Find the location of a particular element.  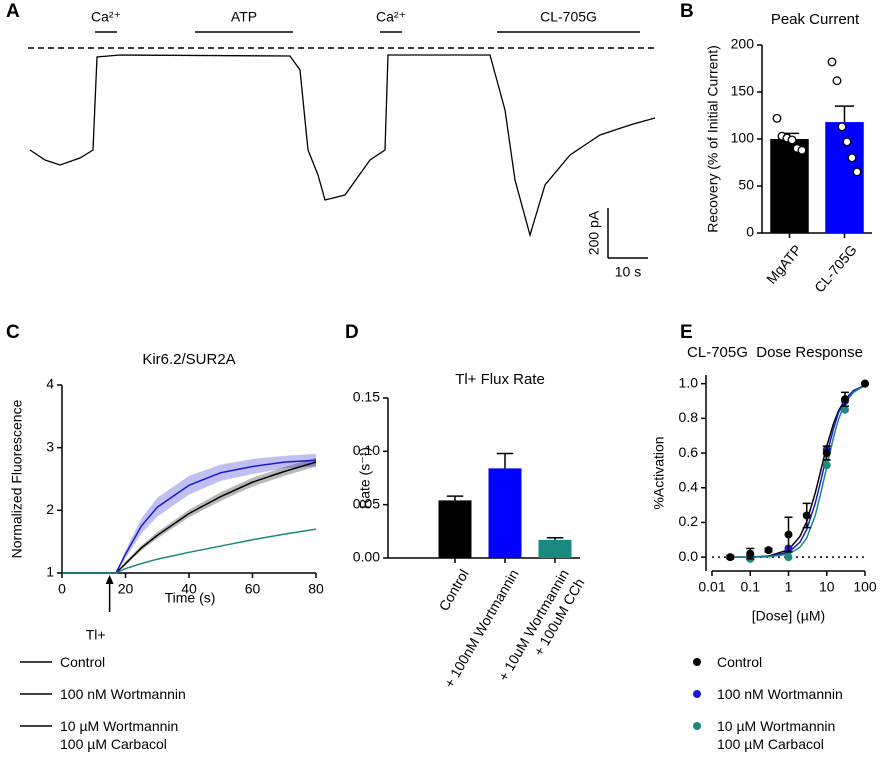

y-tick-label: 0.10 is located at coordinates (366, 450).